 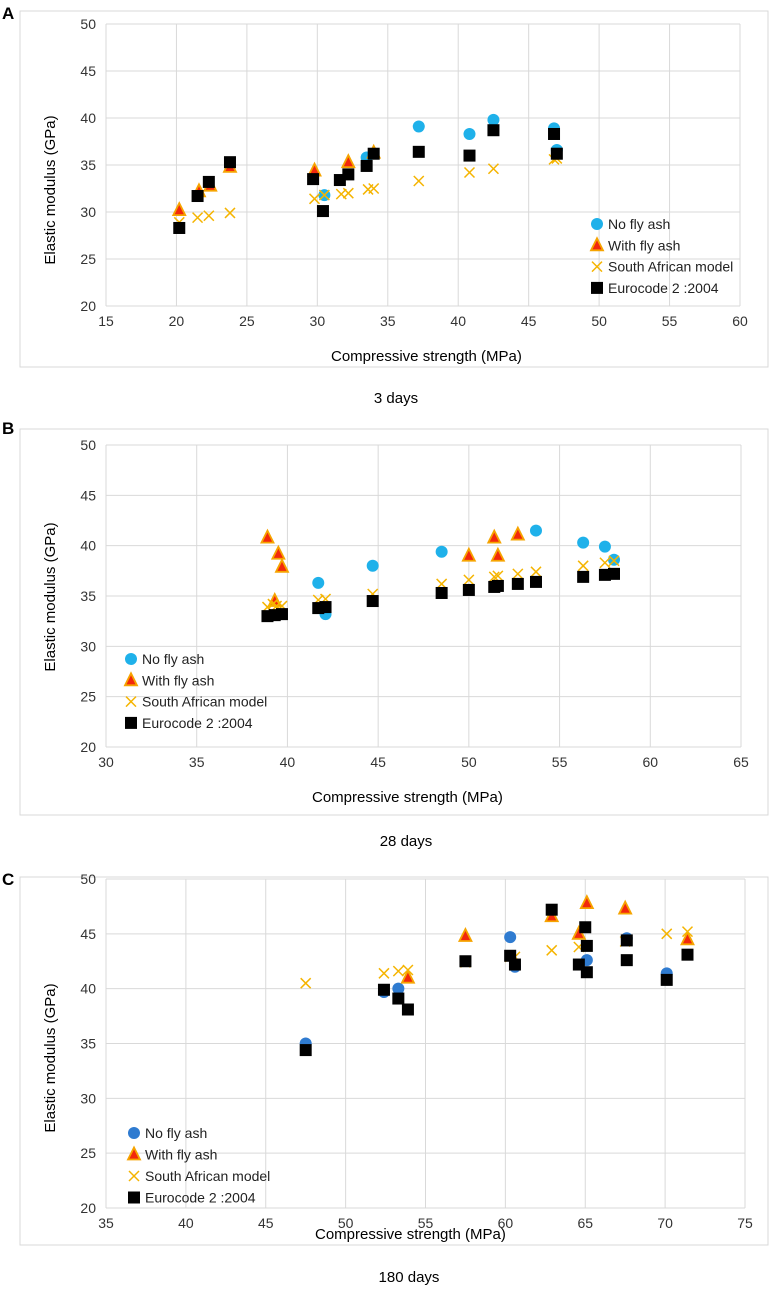 What do you see at coordinates (410, 1234) in the screenshot?
I see `x-axis-label-c: Compressive strength (MPa)` at bounding box center [410, 1234].